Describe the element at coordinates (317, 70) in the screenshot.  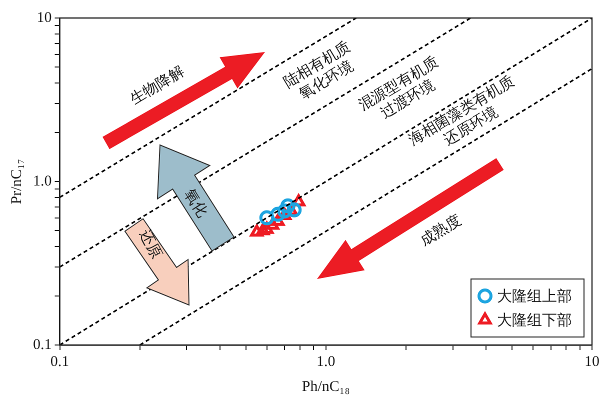
I see `annotation: 陆相有机质氧化环境` at that location.